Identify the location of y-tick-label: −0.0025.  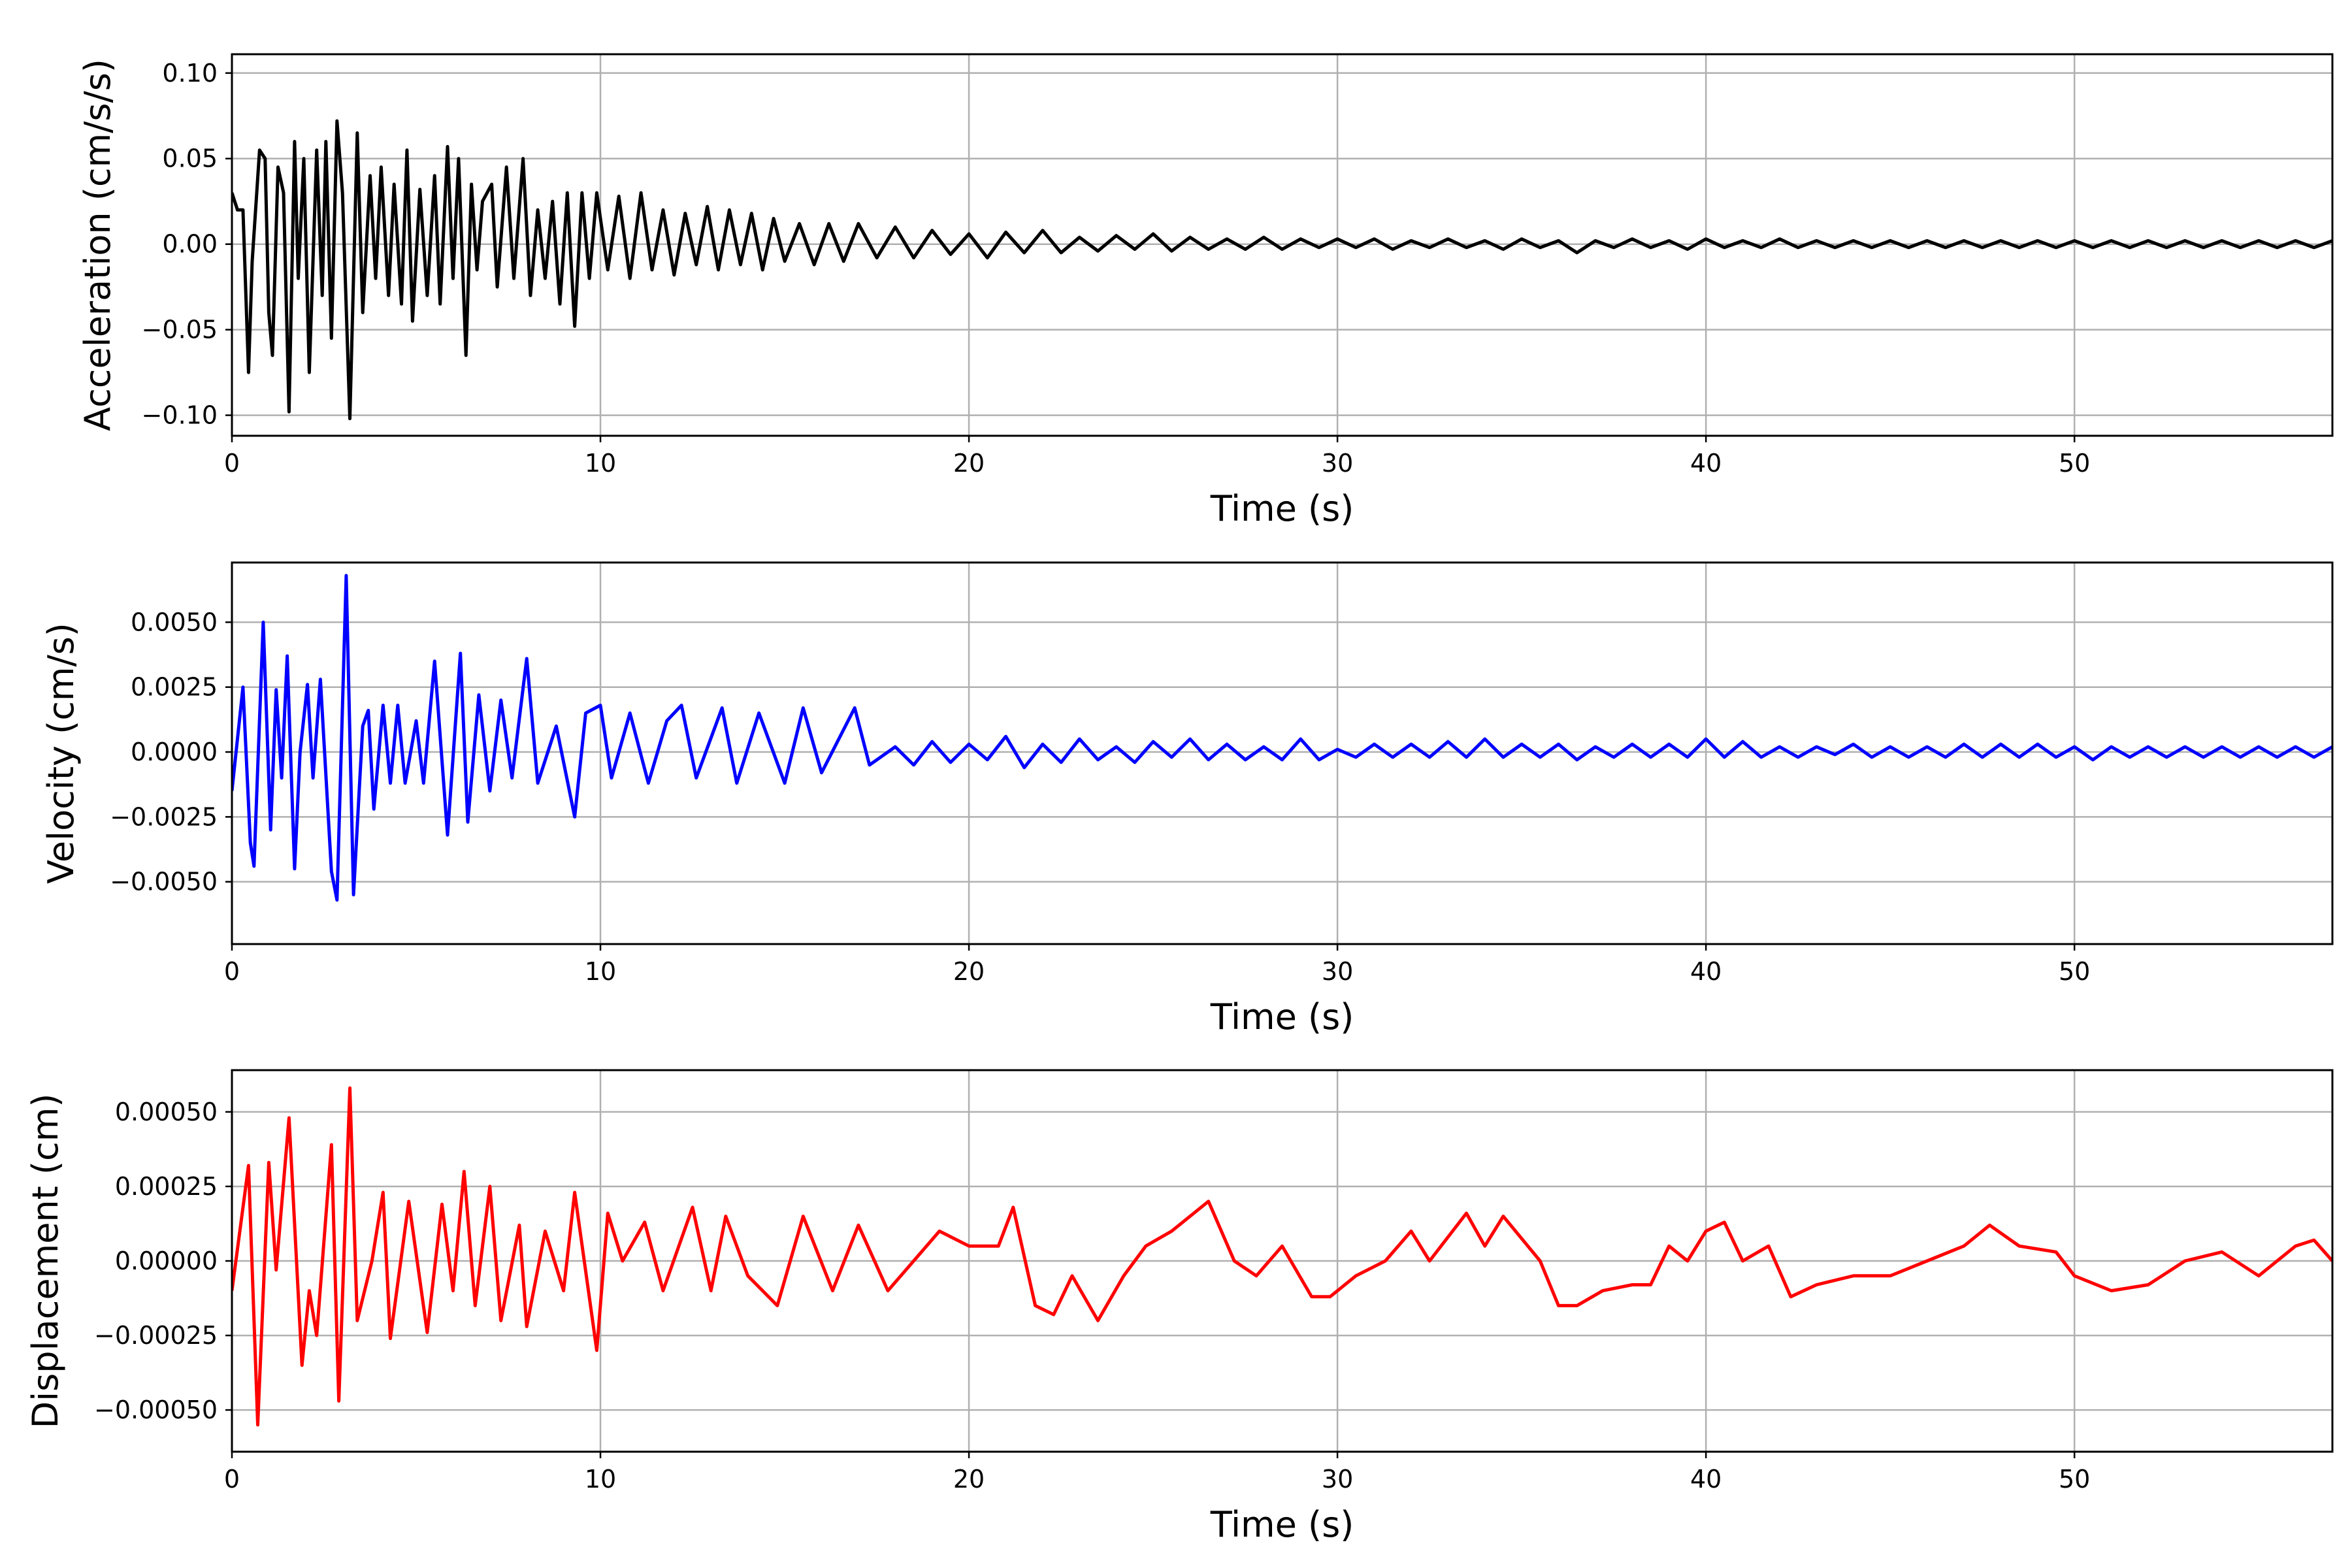
(164, 816).